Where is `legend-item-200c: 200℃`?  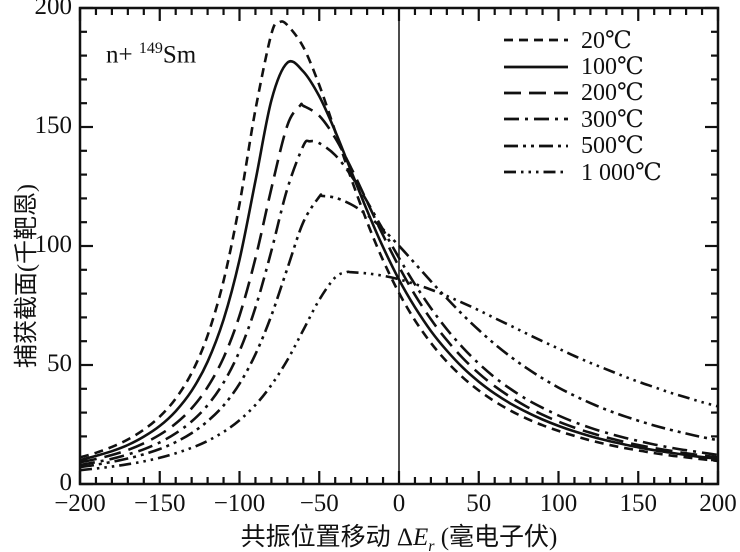
legend-item-200c: 200℃ is located at coordinates (583, 93).